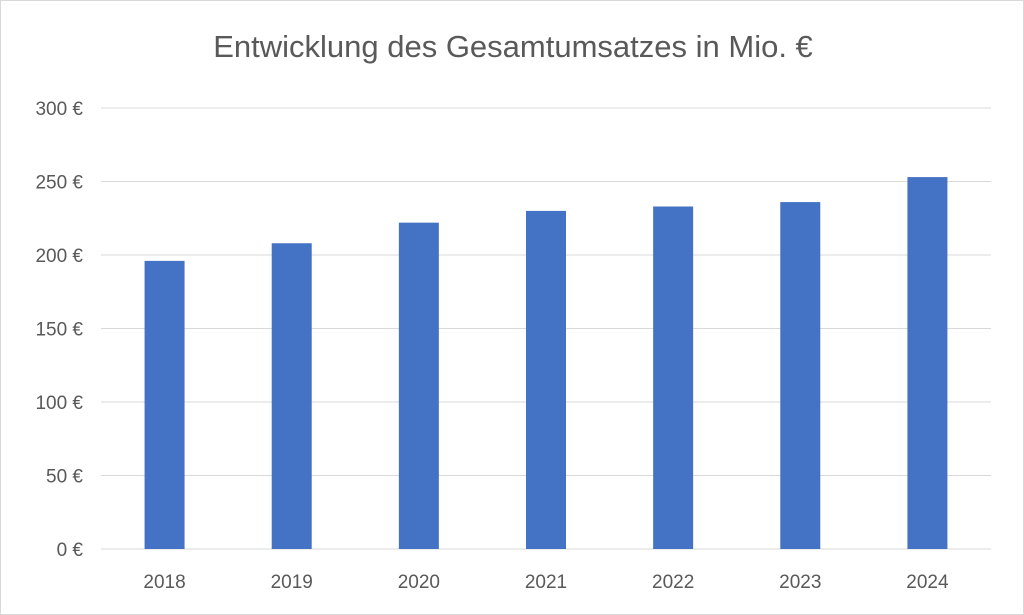  What do you see at coordinates (70, 550) in the screenshot?
I see `y-tick-label: 0 €` at bounding box center [70, 550].